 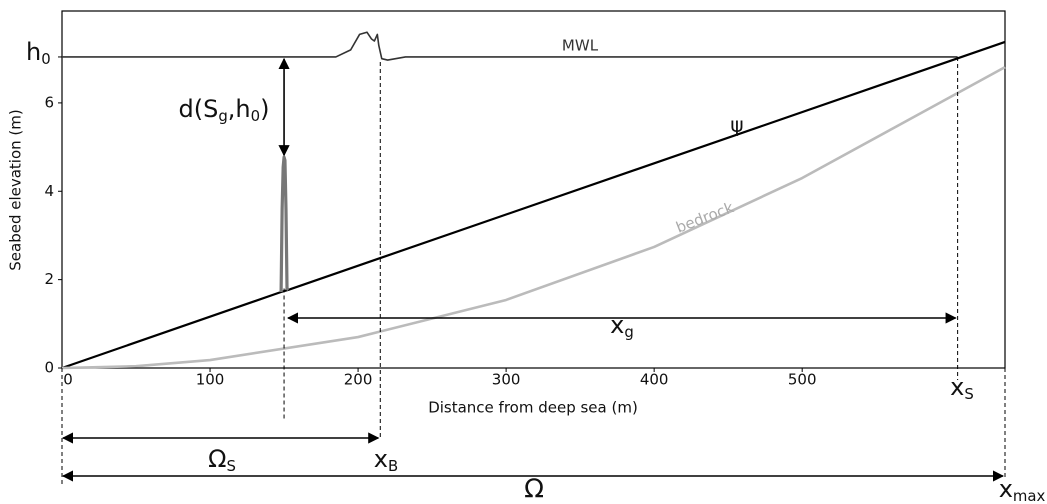 I want to click on xg-label: xg, so click(x=622, y=326).